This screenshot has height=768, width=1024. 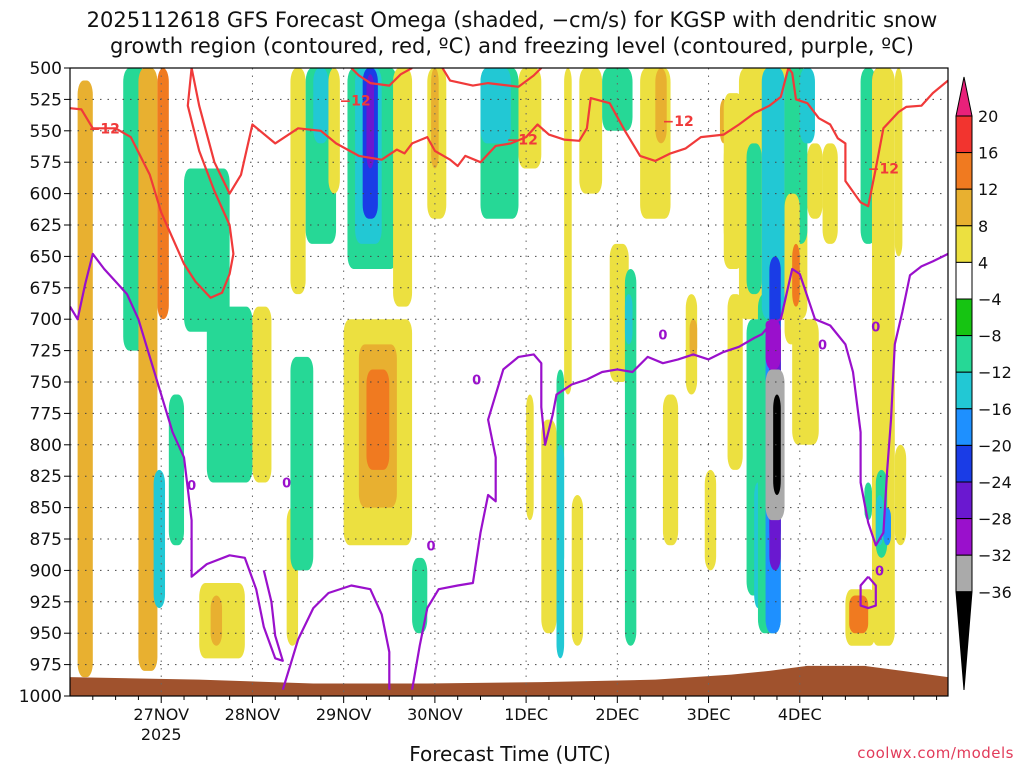 What do you see at coordinates (617, 714) in the screenshot?
I see `x-tick-label-5: 2DEC` at bounding box center [617, 714].